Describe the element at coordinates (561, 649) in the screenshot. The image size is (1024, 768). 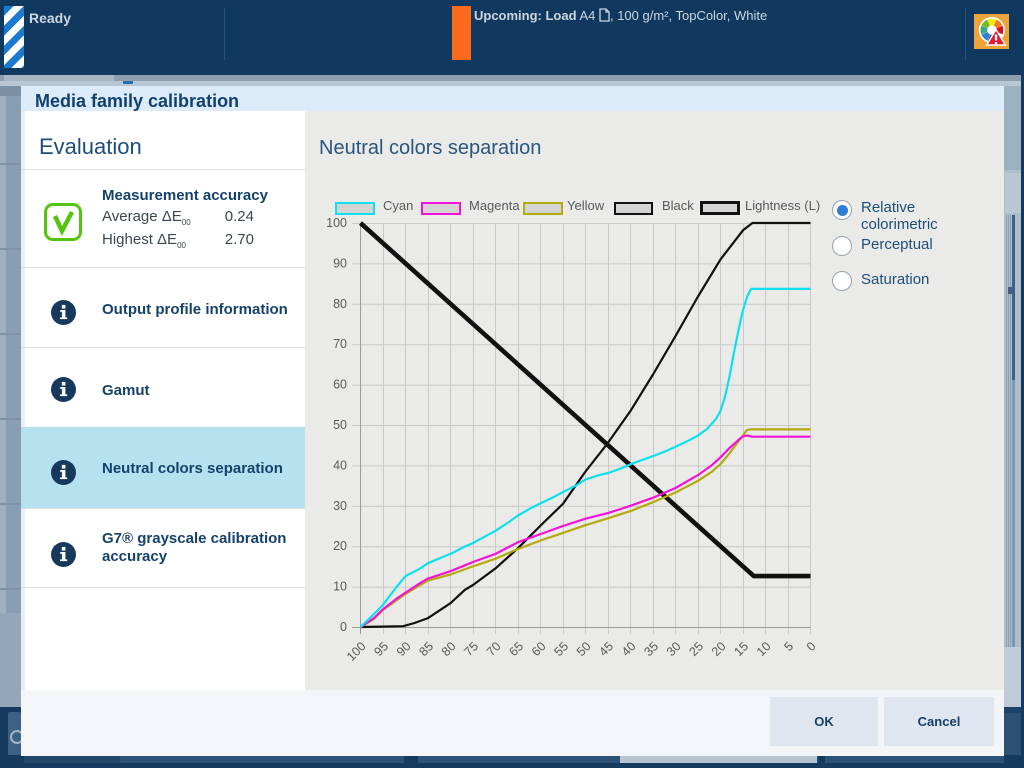
I see `svg-text: 55` at that location.